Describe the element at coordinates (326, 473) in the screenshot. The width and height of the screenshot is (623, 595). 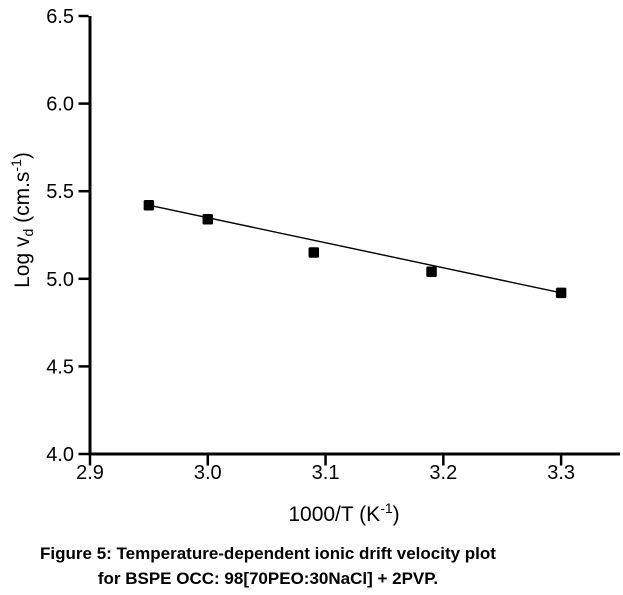
I see `x-tick-label: 3.1` at that location.